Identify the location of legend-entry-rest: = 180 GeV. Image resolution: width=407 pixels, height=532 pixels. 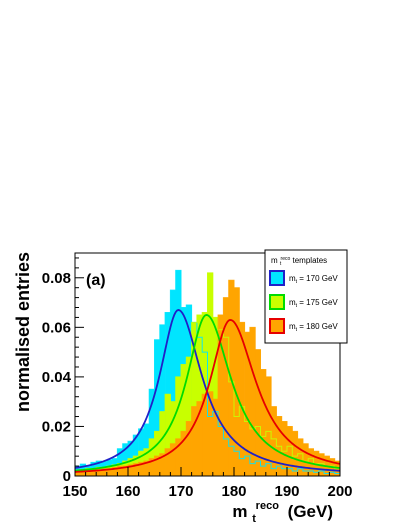
(317, 326).